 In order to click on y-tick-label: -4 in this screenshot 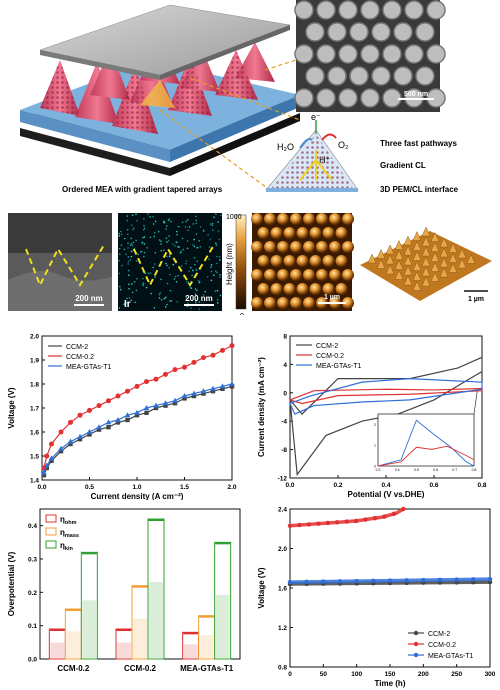, I will do `click(284, 422)`.